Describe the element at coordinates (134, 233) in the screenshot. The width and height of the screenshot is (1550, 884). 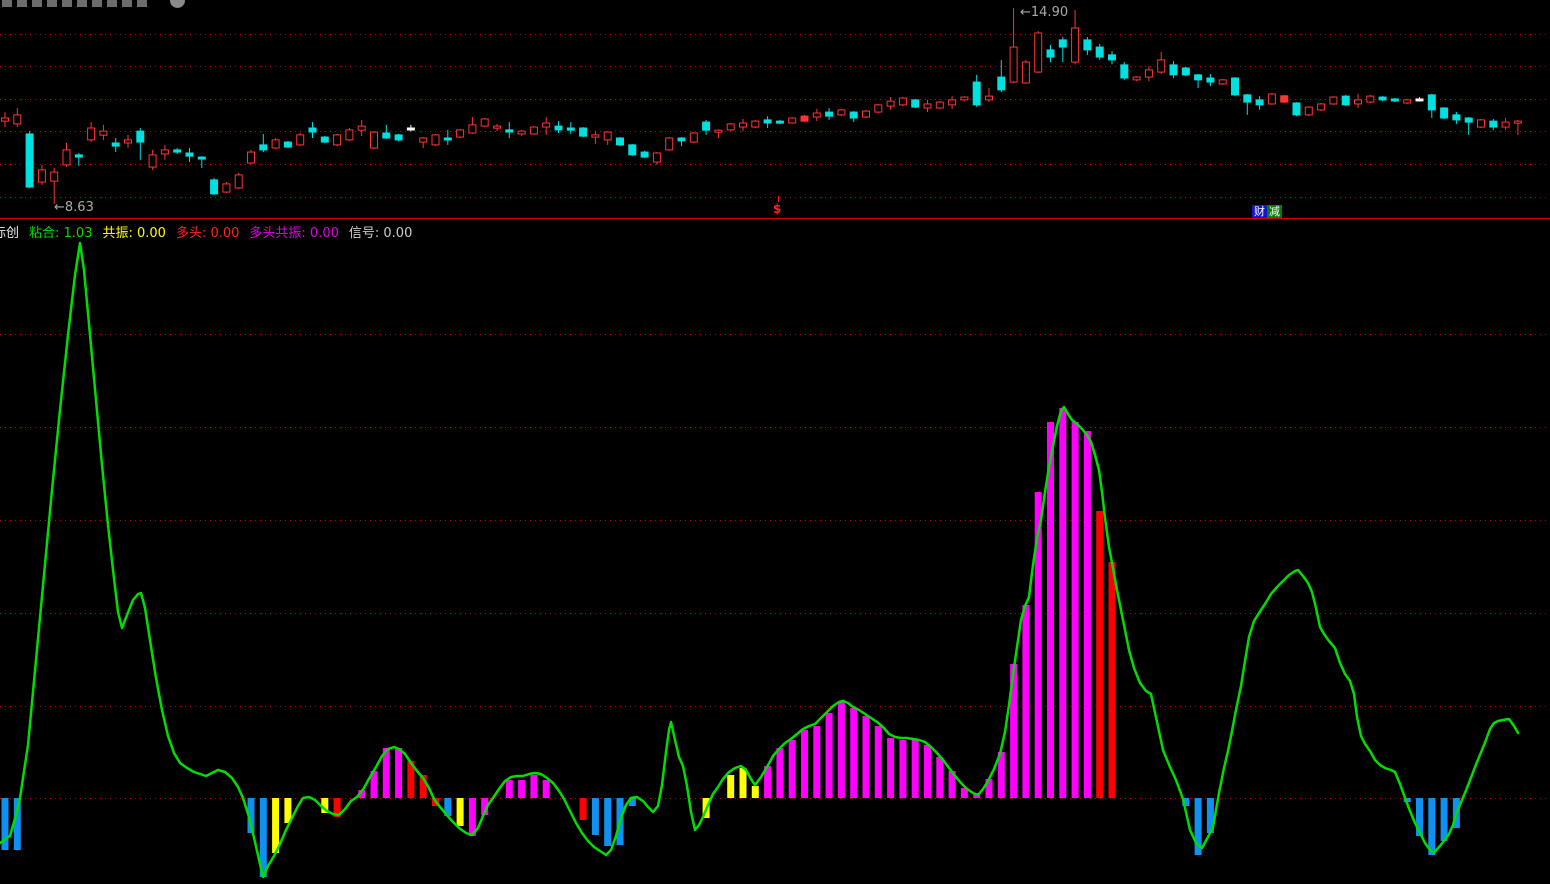
I see `indicator-field-gongzhen: 共振: 0.00` at that location.